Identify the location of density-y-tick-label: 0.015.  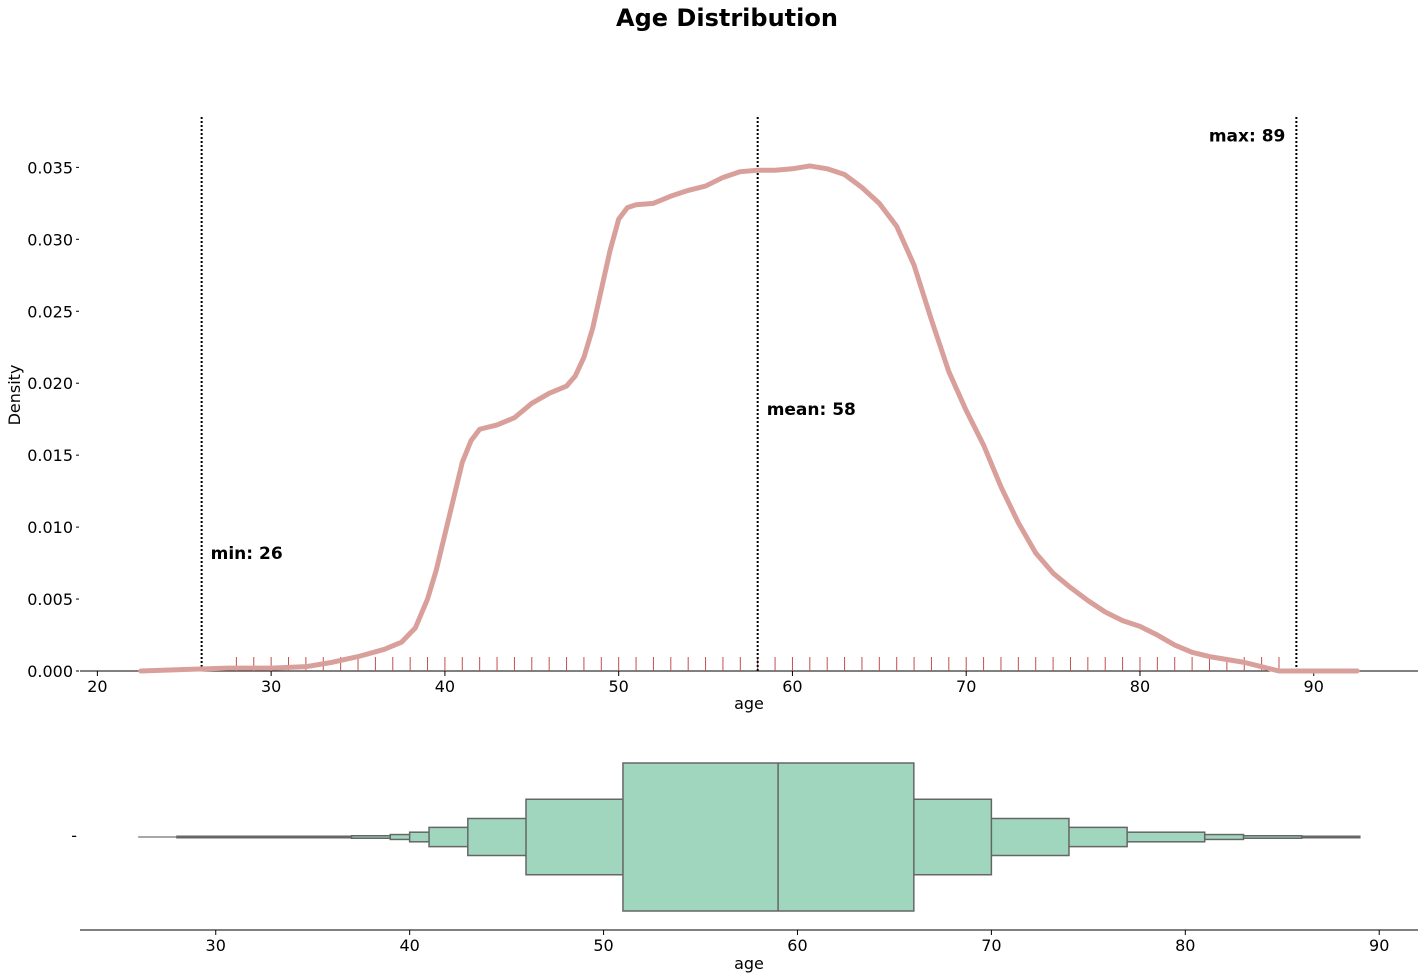
(50, 455).